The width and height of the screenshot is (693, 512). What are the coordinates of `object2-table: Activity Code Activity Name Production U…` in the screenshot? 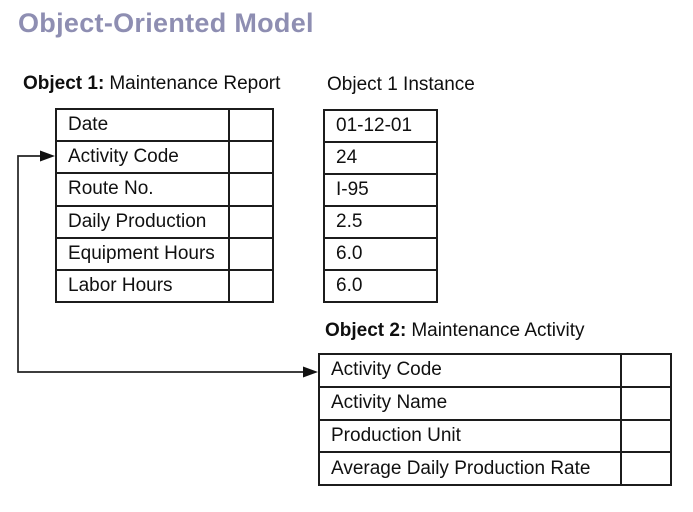 It's located at (495, 419).